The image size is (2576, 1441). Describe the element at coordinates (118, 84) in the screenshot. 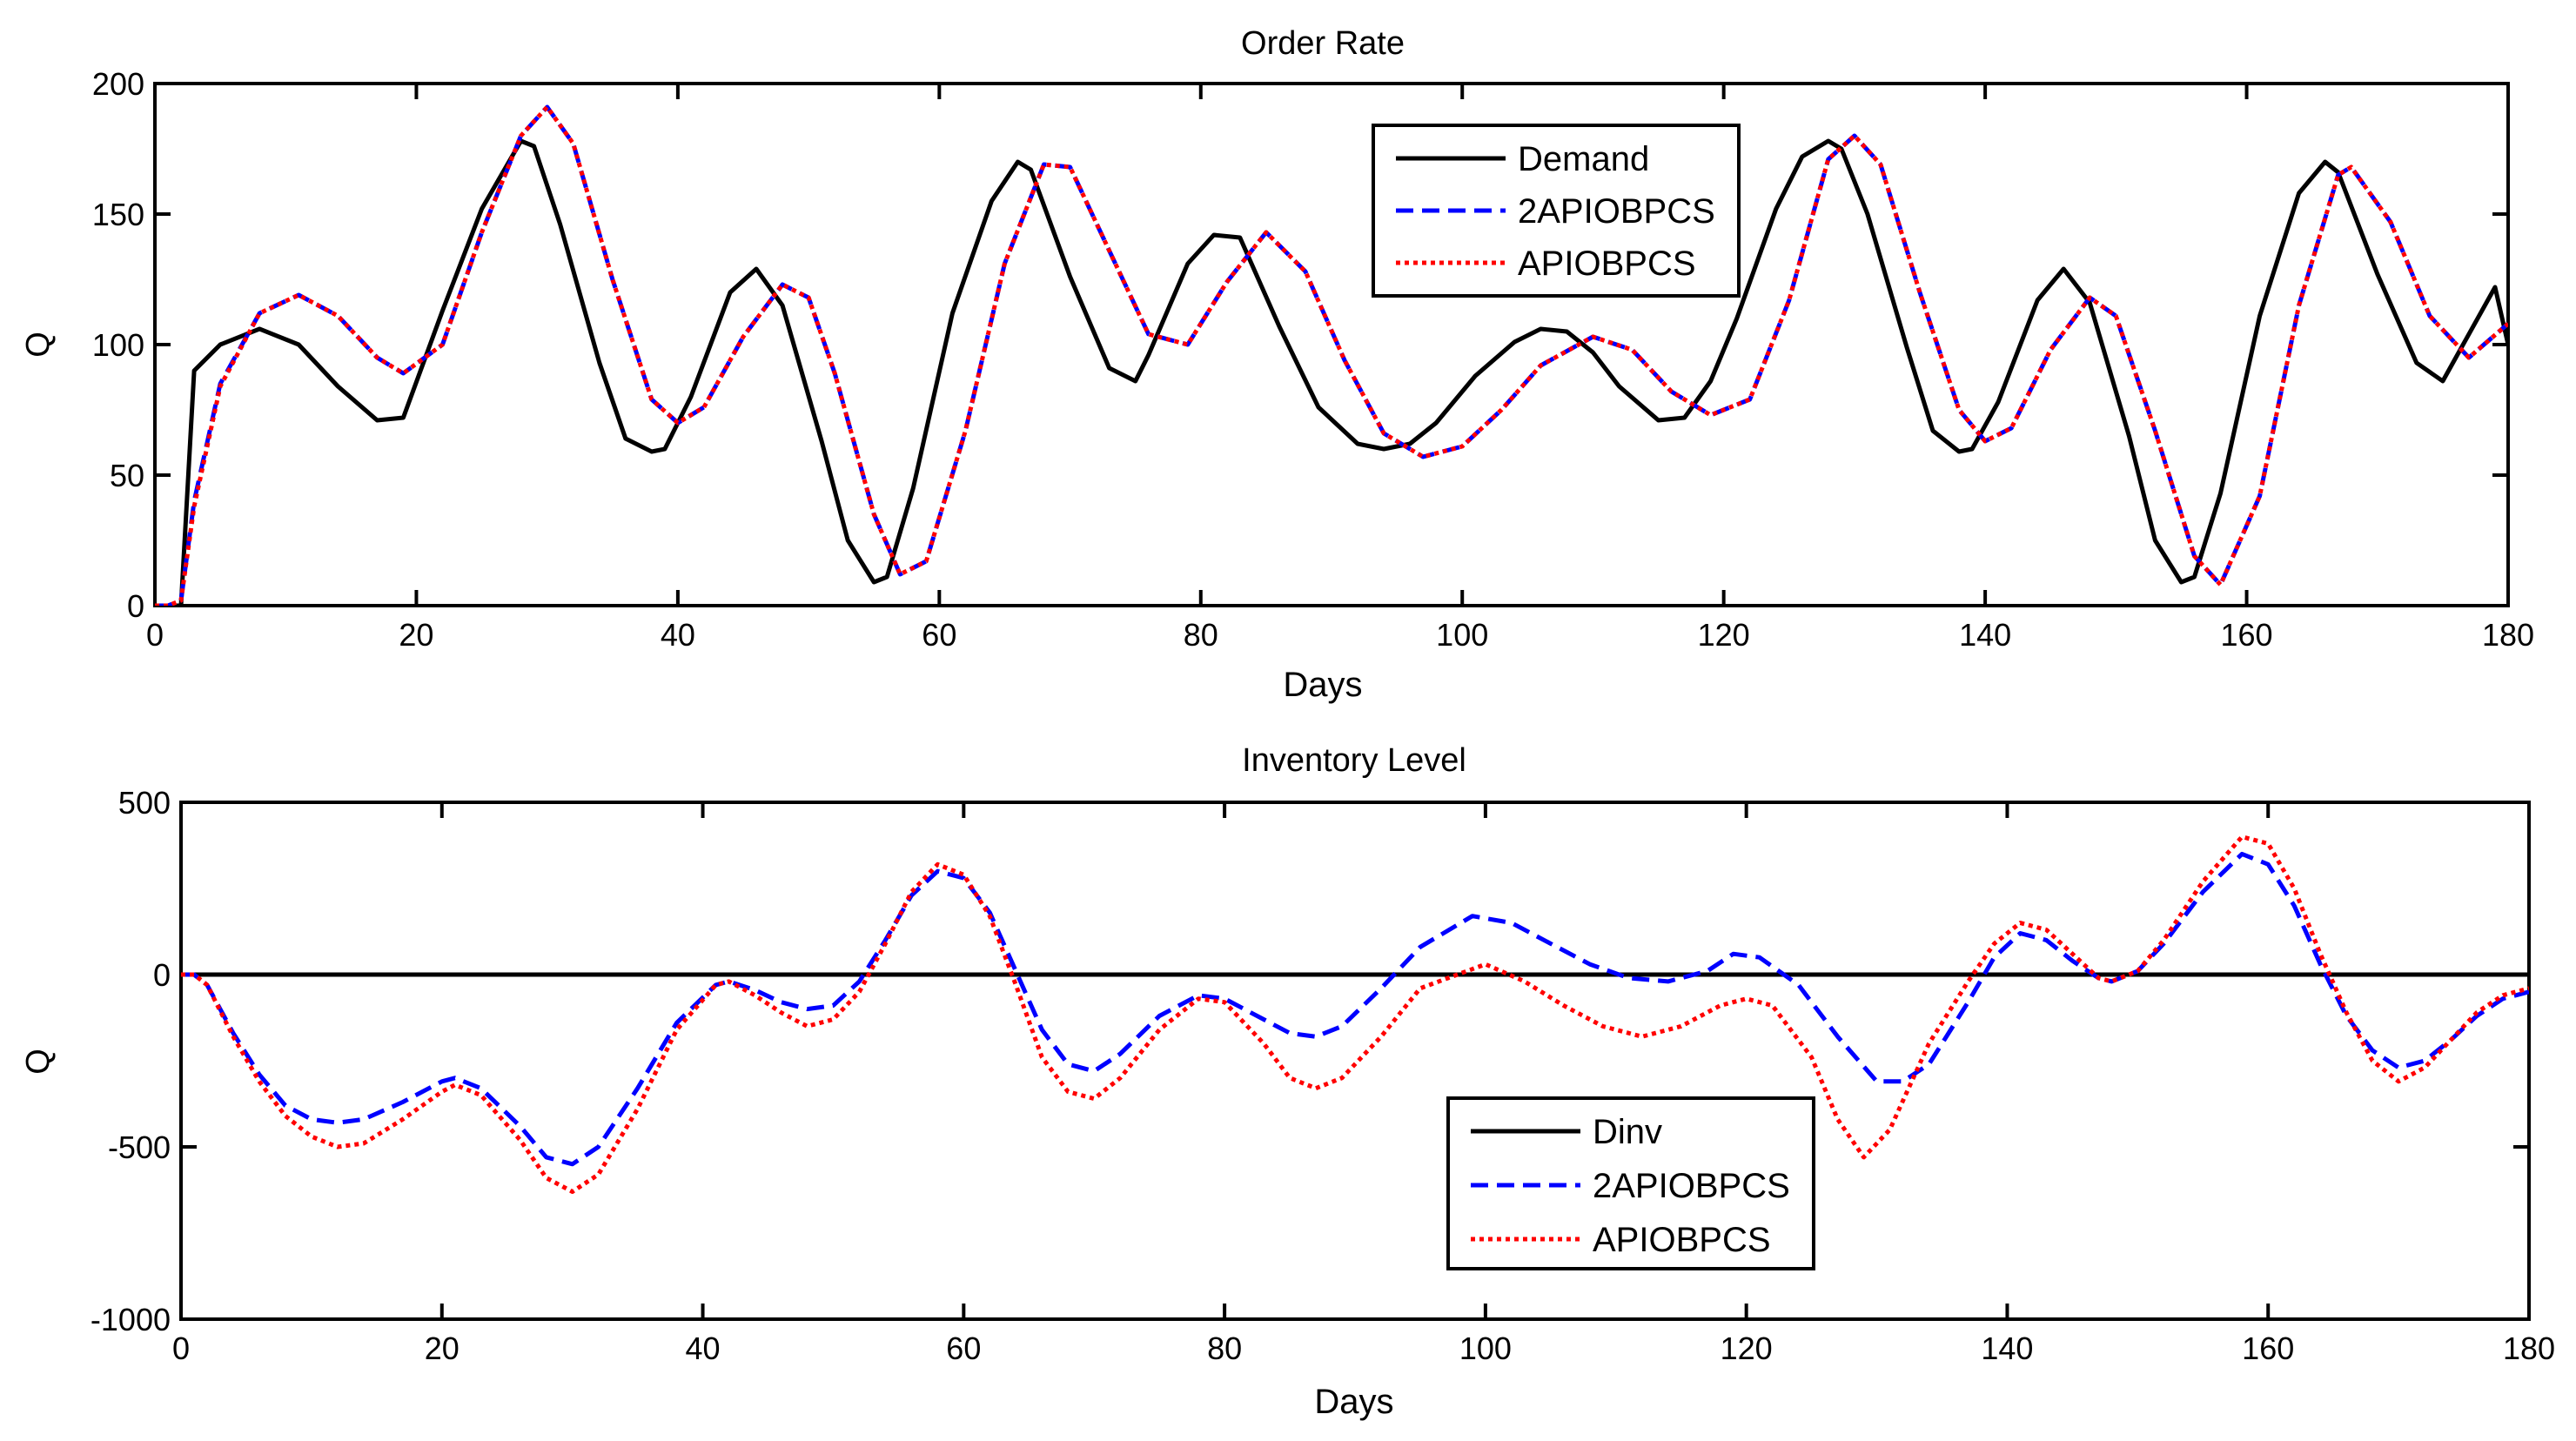

I see `y-tick-label: 200` at that location.